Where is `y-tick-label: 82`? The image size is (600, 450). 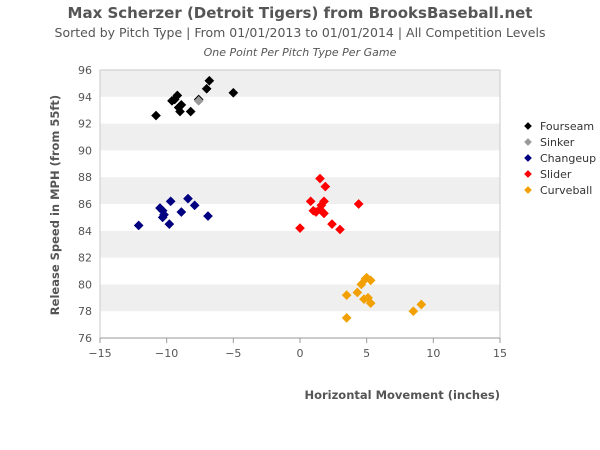 y-tick-label: 82 is located at coordinates (85, 258).